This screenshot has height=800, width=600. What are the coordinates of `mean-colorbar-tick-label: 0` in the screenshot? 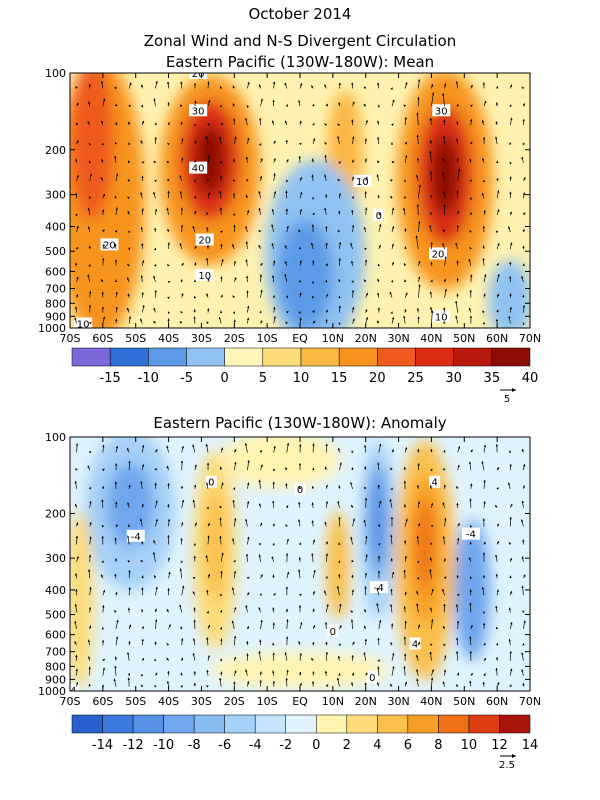 It's located at (225, 378).